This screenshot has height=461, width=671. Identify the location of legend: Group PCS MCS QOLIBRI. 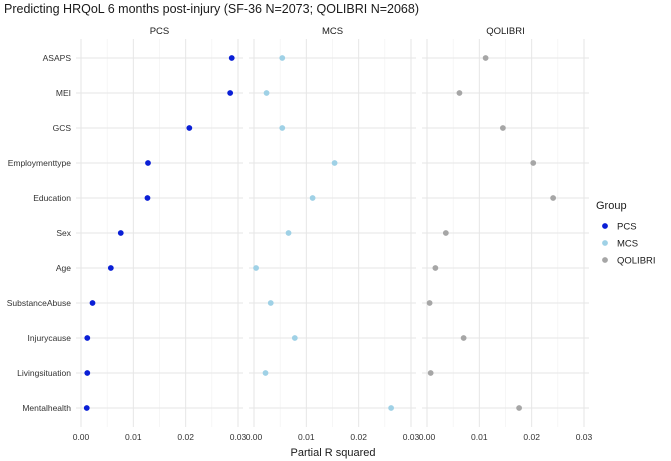
(626, 233).